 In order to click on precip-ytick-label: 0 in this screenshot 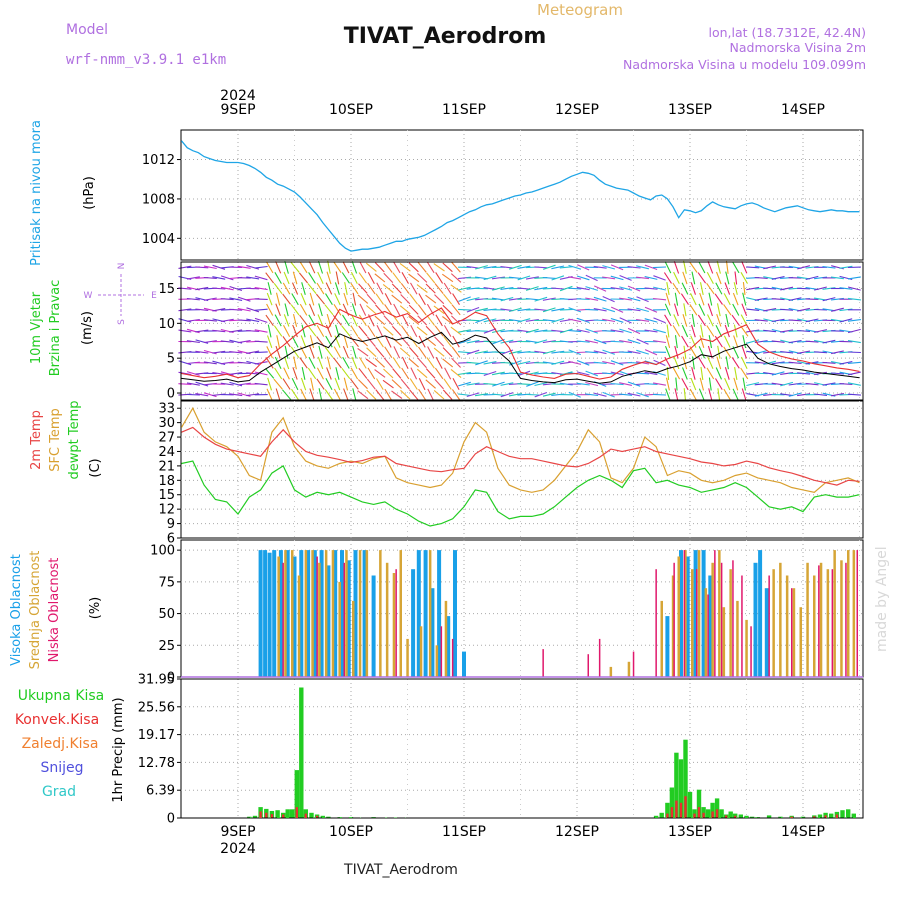, I will do `click(171, 819)`.